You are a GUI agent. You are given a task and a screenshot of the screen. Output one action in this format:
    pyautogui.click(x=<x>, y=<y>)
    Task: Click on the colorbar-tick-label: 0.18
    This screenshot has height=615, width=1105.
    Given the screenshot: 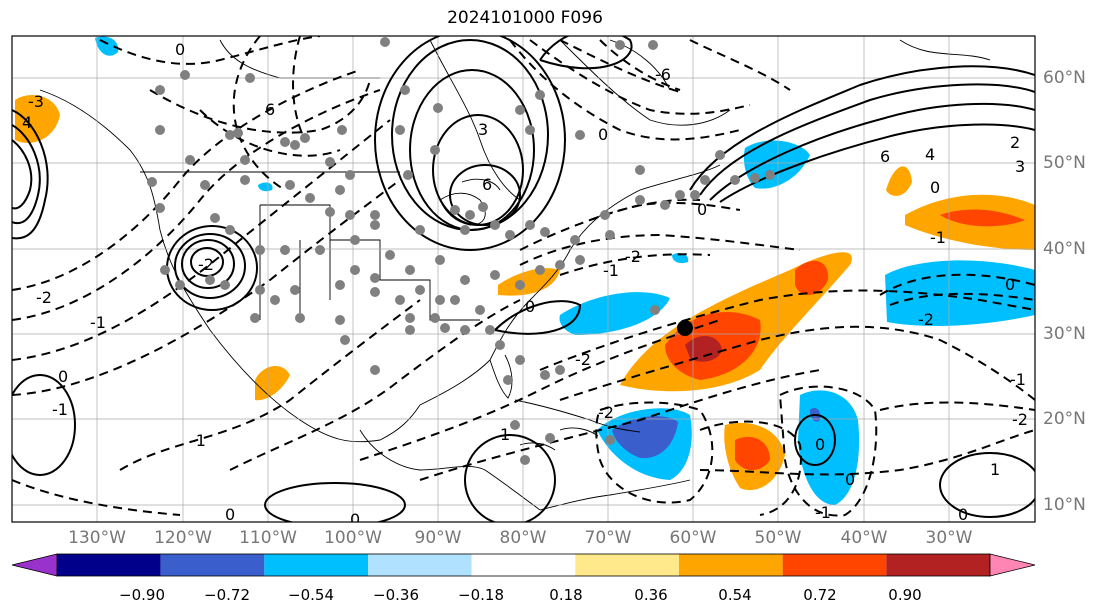 What is the action you would take?
    pyautogui.click(x=566, y=595)
    